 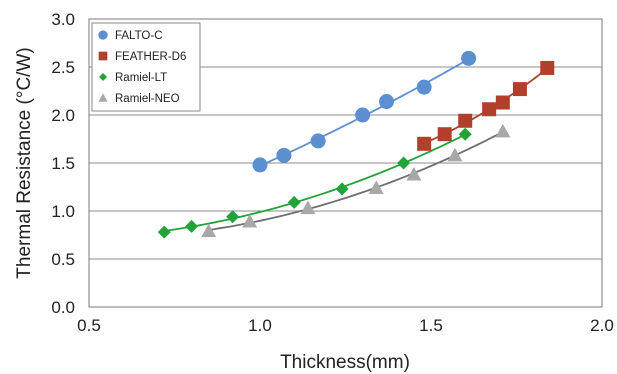 What do you see at coordinates (602, 325) in the screenshot?
I see `x-tick-label: 2.0` at bounding box center [602, 325].